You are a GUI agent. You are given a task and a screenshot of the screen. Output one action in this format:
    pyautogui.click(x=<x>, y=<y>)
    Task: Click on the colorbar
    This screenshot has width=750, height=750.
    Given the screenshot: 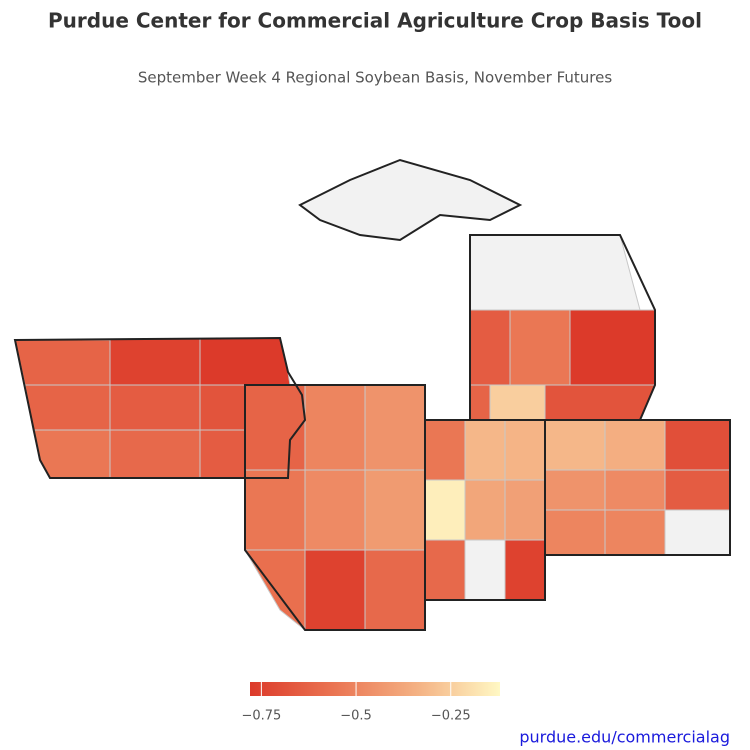 What is the action you would take?
    pyautogui.click(x=375, y=689)
    